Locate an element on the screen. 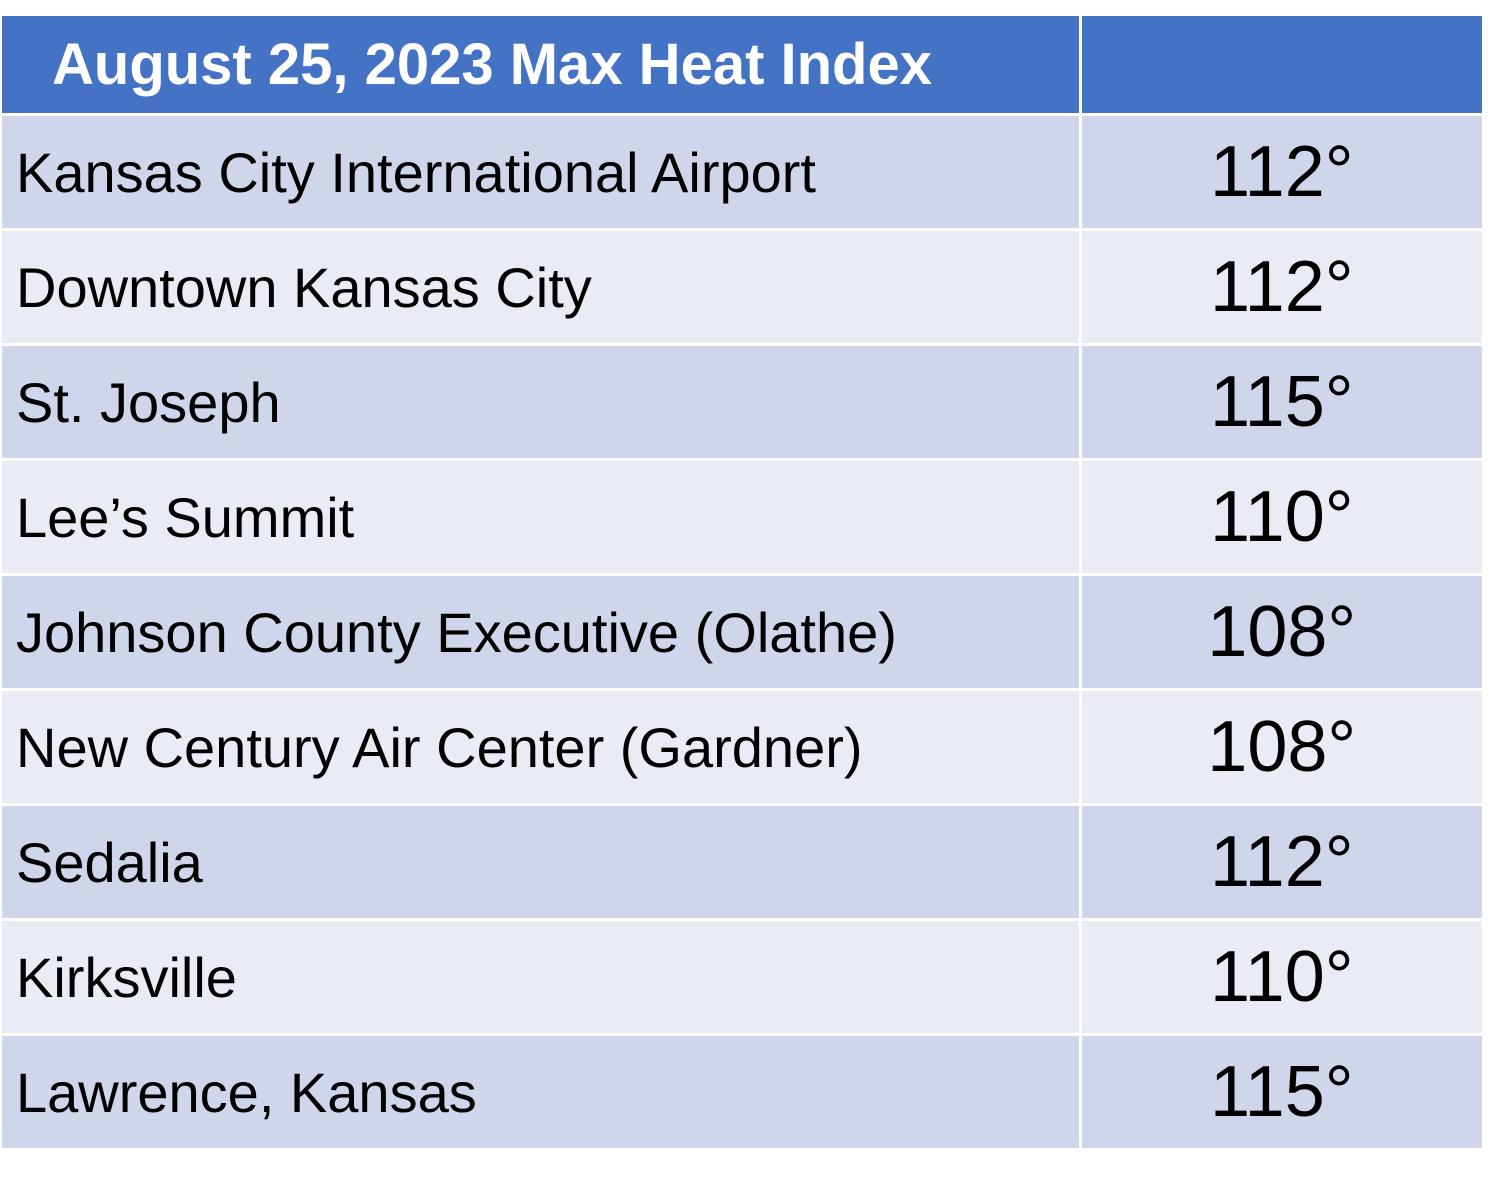 The height and width of the screenshot is (1196, 1488). location-cell: Kirksville is located at coordinates (542, 977).